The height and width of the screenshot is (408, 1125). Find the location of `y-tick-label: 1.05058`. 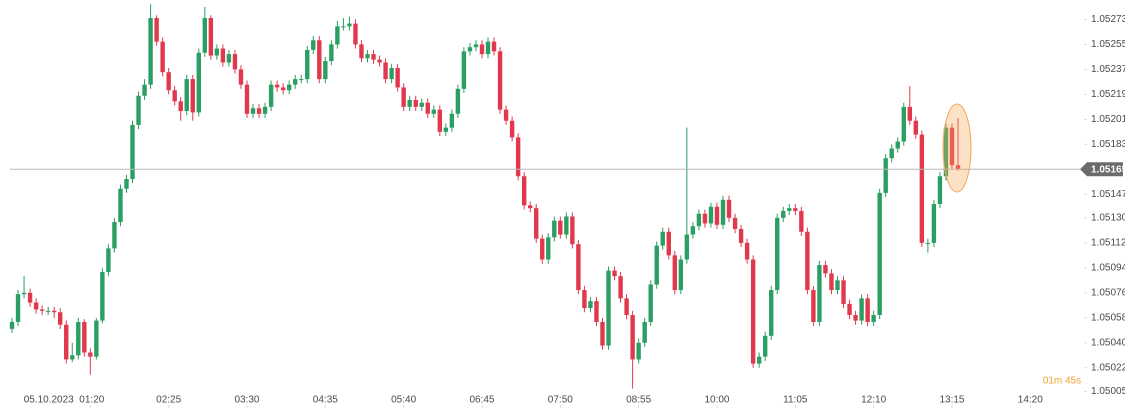

y-tick-label: 1.05058 is located at coordinates (1108, 317).